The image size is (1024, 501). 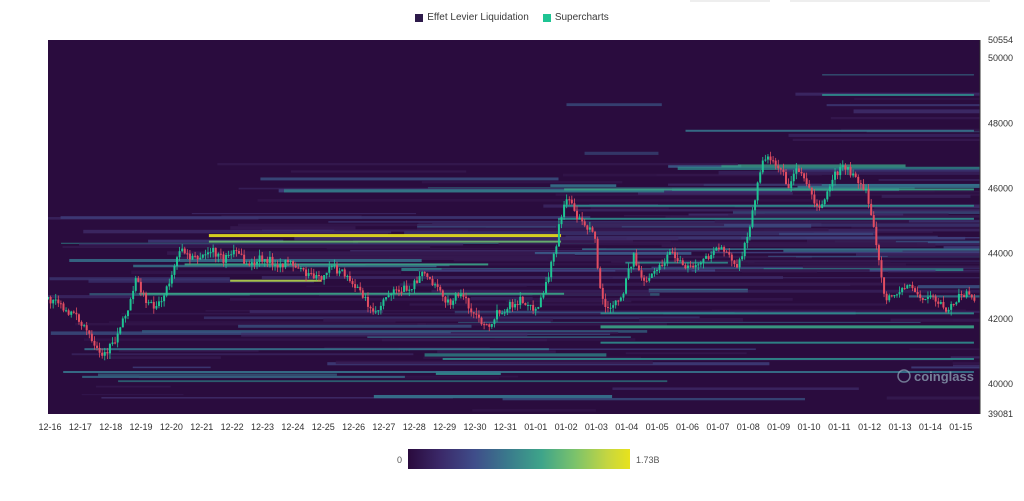 I want to click on x-tick-label: 12-30, so click(x=475, y=427).